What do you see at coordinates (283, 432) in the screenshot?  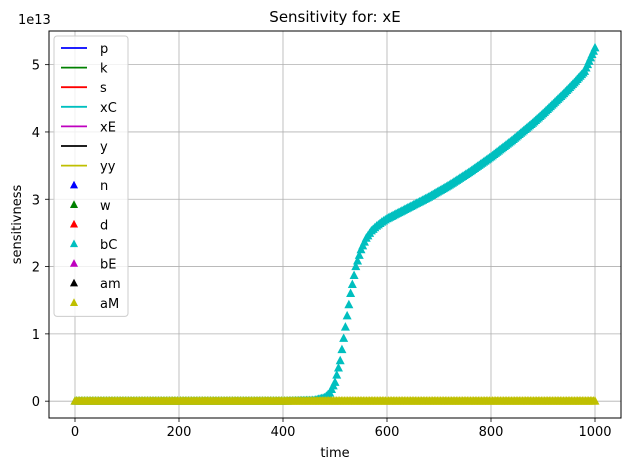 I see `x-tick-label: 400` at bounding box center [283, 432].